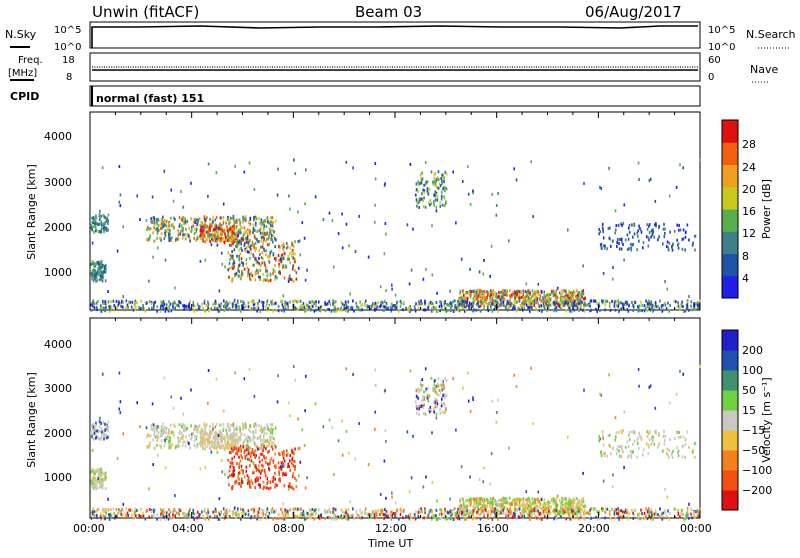 The width and height of the screenshot is (800, 558). What do you see at coordinates (730, 176) in the screenshot?
I see `power-colorbar-block` at bounding box center [730, 176].